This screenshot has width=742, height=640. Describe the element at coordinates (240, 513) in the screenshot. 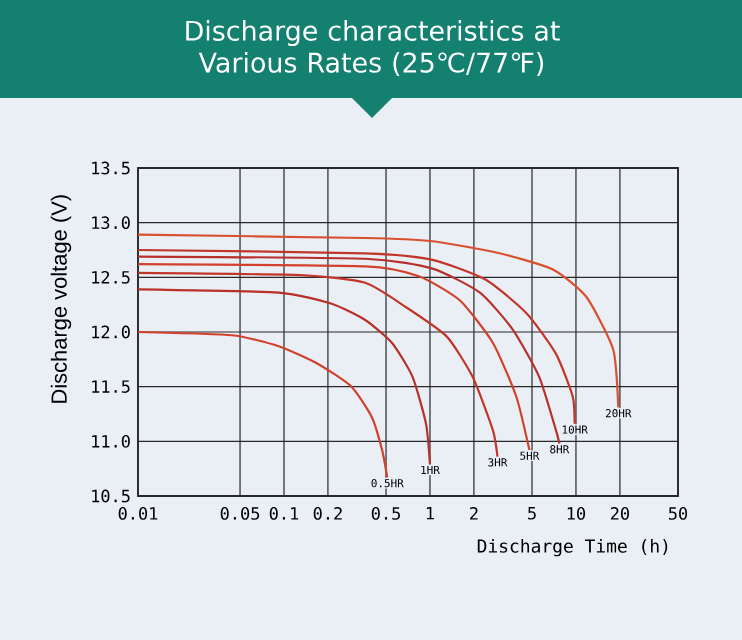

I see `x-tick-label: 0.05` at that location.